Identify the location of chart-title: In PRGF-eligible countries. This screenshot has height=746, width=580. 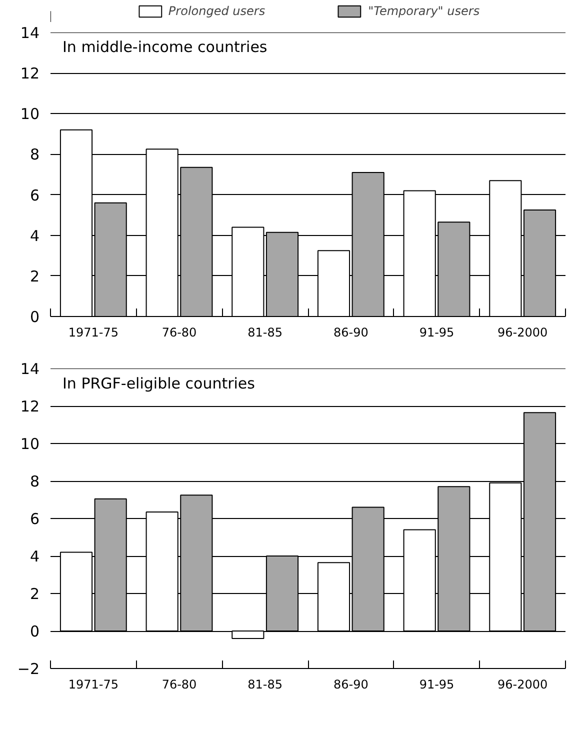
(159, 383).